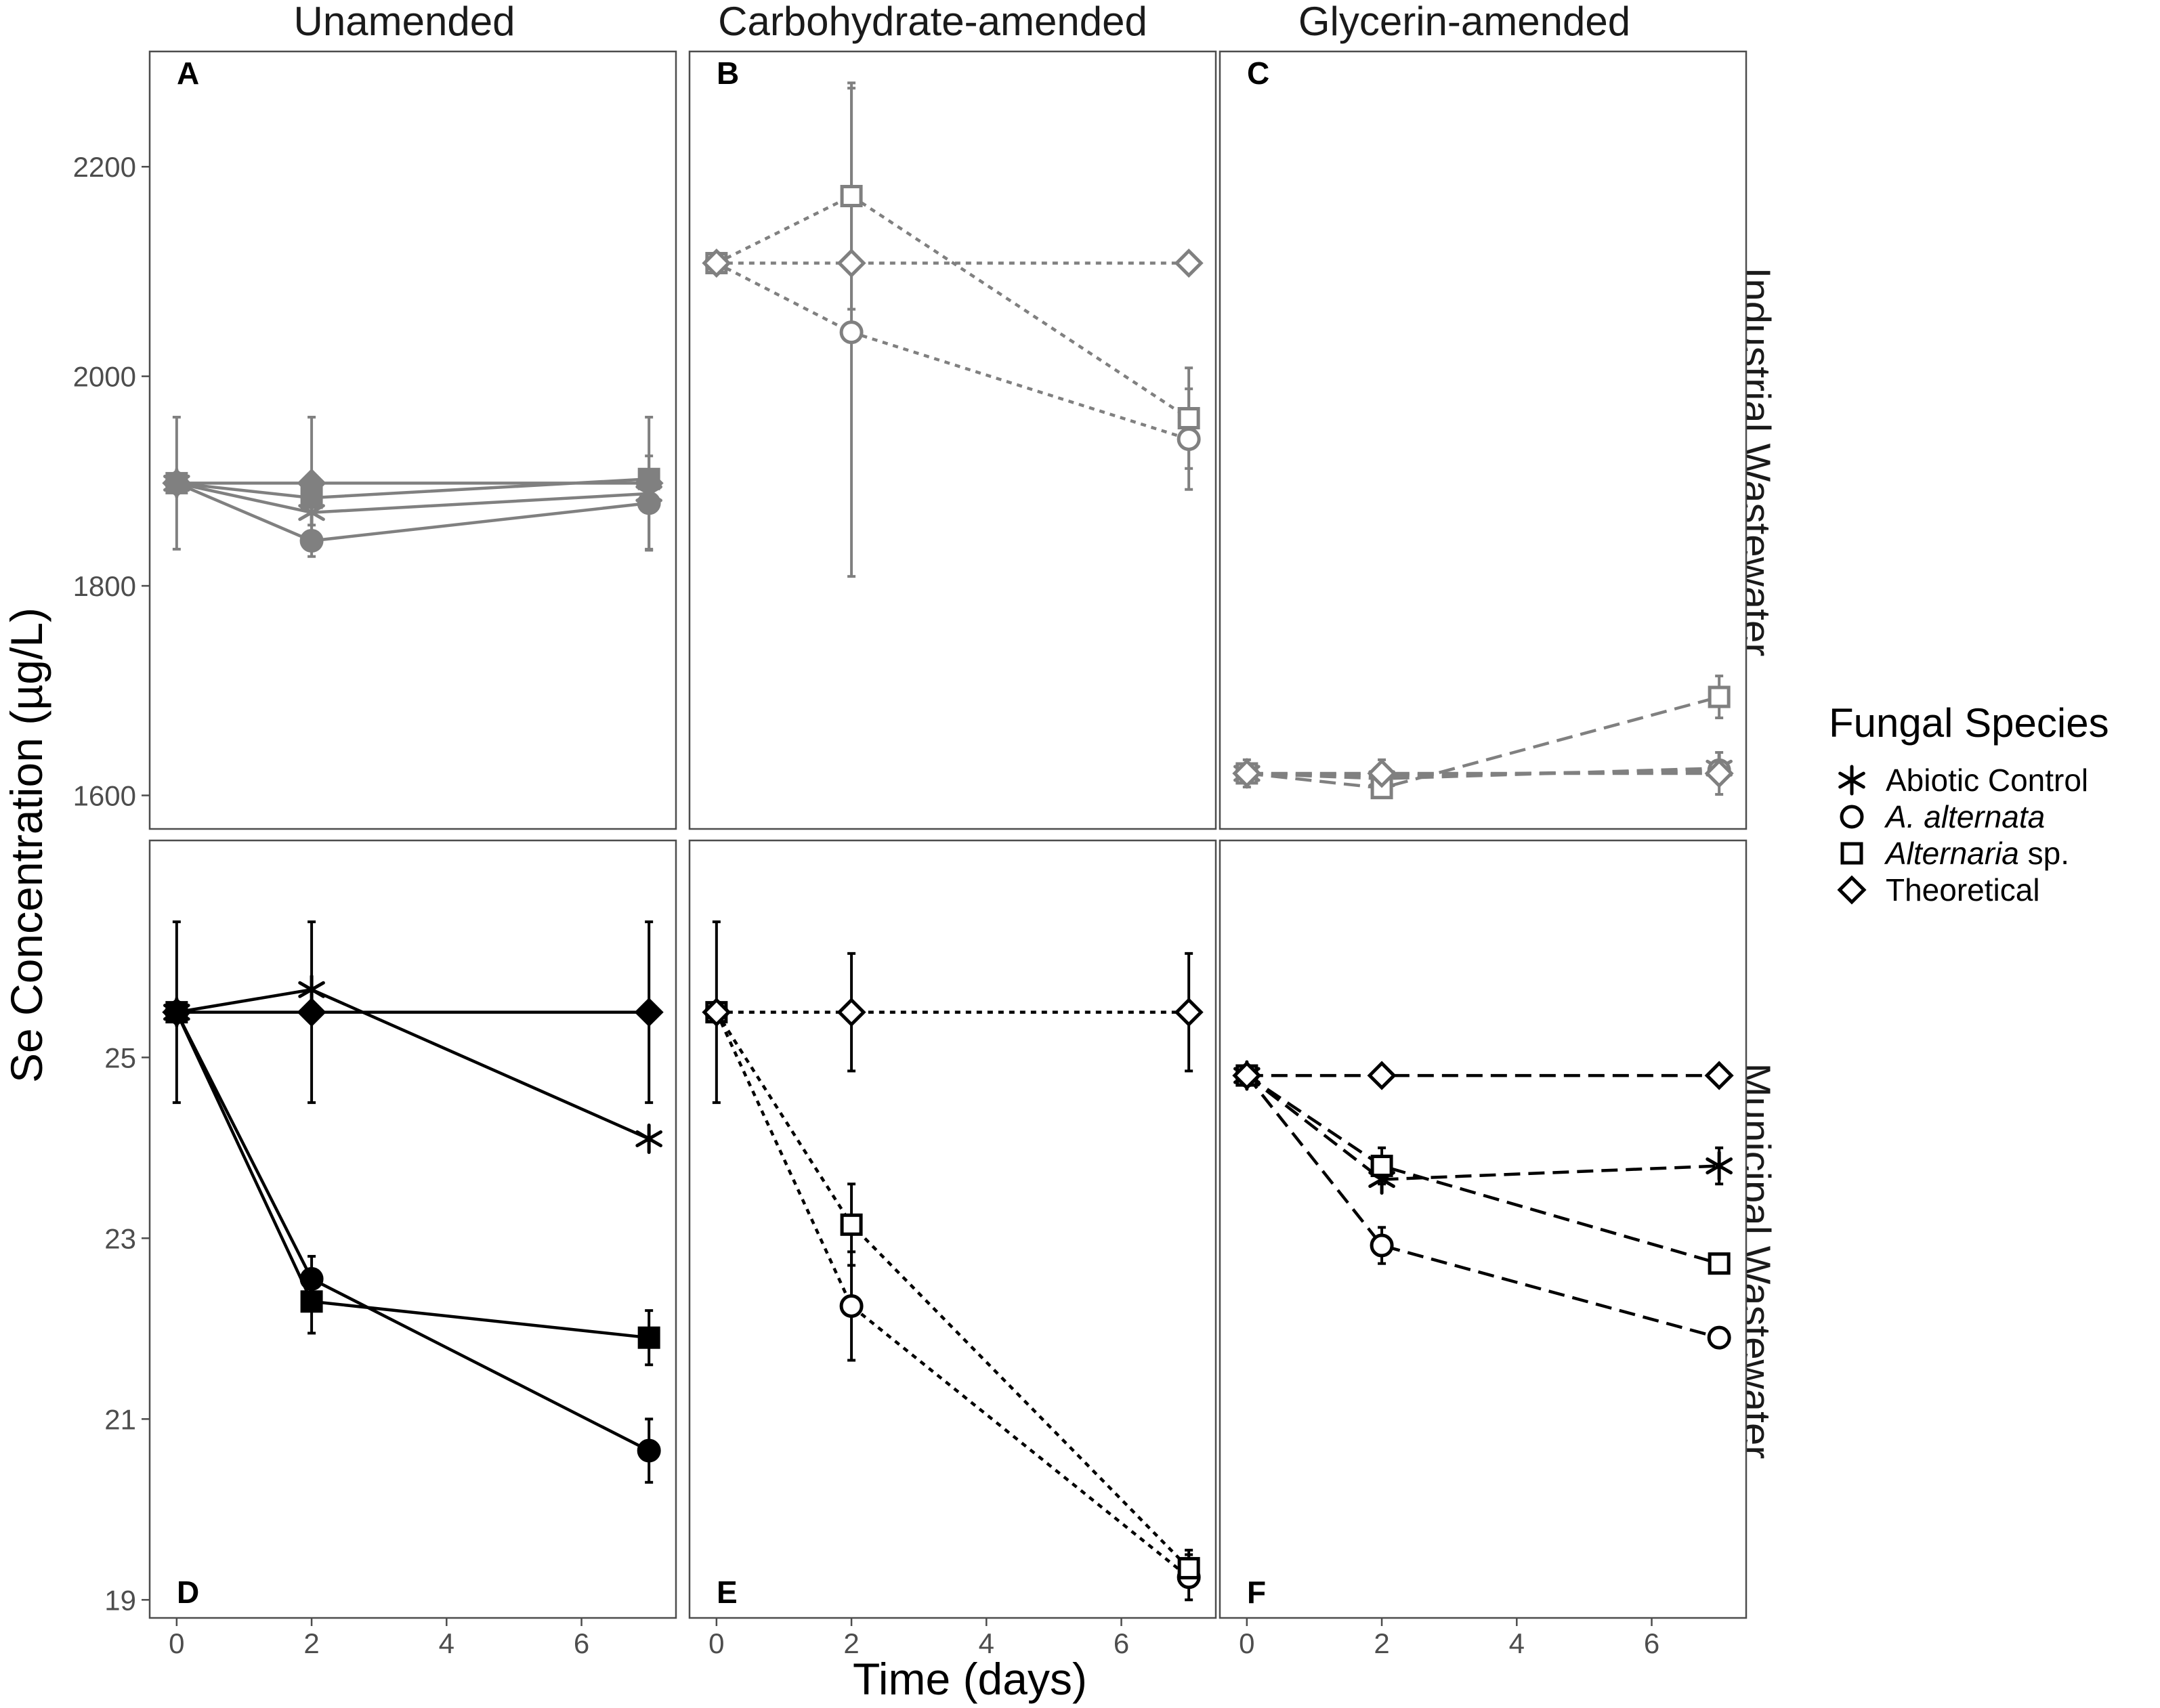  What do you see at coordinates (1851, 780) in the screenshot?
I see `legend-symbol-abiotic` at bounding box center [1851, 780].